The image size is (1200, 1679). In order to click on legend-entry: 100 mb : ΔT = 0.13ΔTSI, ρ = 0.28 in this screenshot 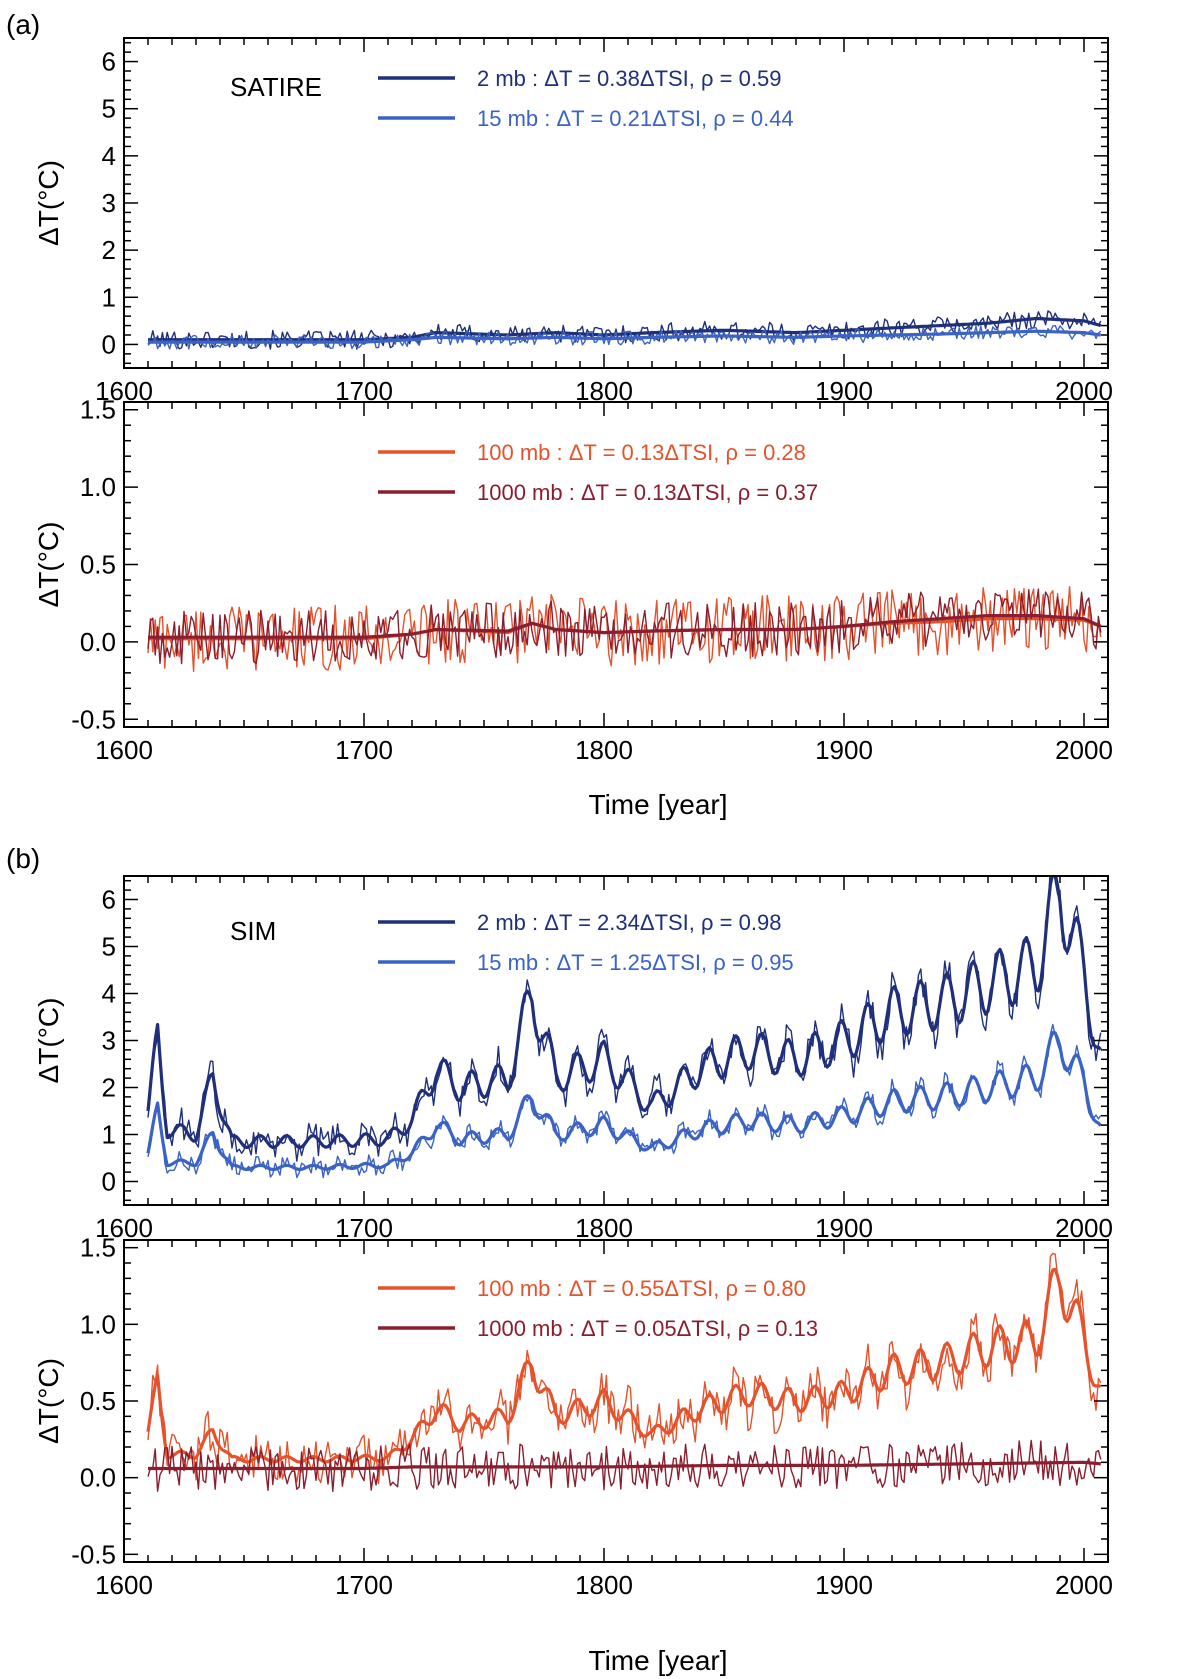, I will do `click(641, 452)`.